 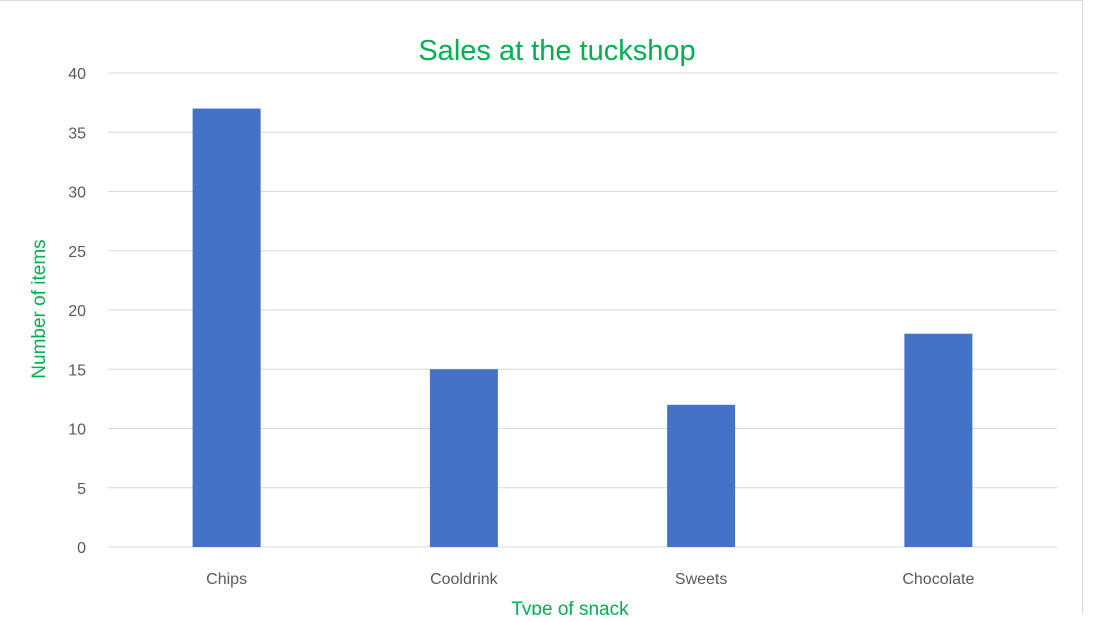 What do you see at coordinates (77, 193) in the screenshot?
I see `y-tick-label: 30` at bounding box center [77, 193].